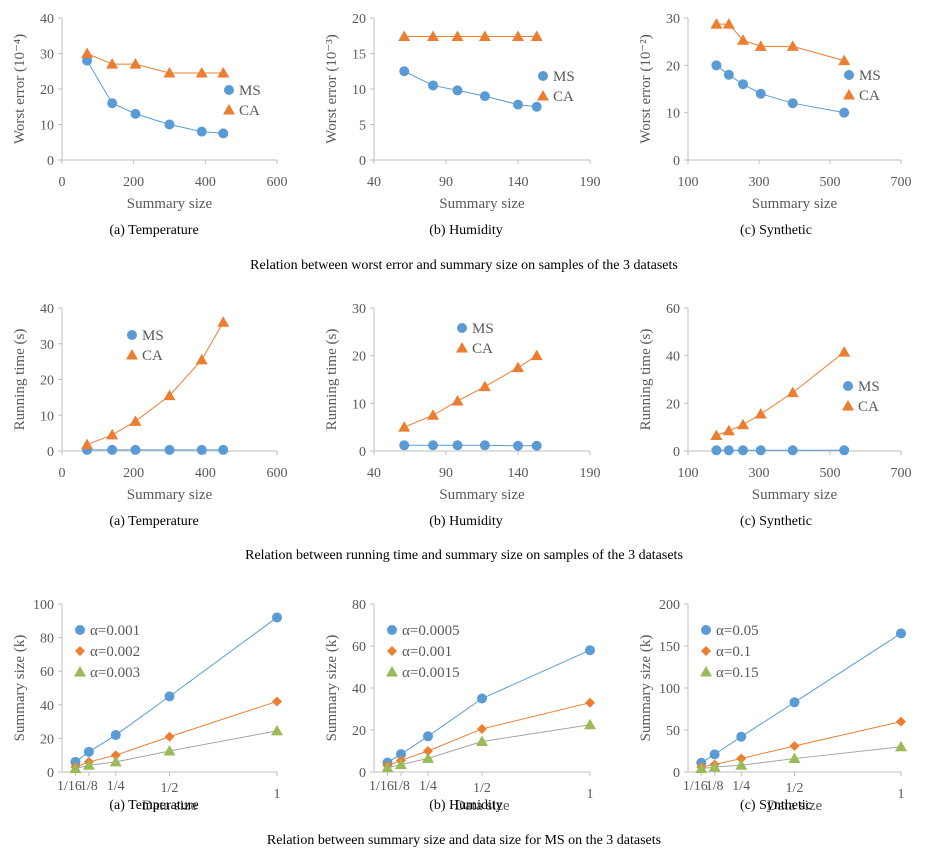 This screenshot has width=928, height=861. I want to click on y-axis-label: Summary size (k), so click(20, 688).